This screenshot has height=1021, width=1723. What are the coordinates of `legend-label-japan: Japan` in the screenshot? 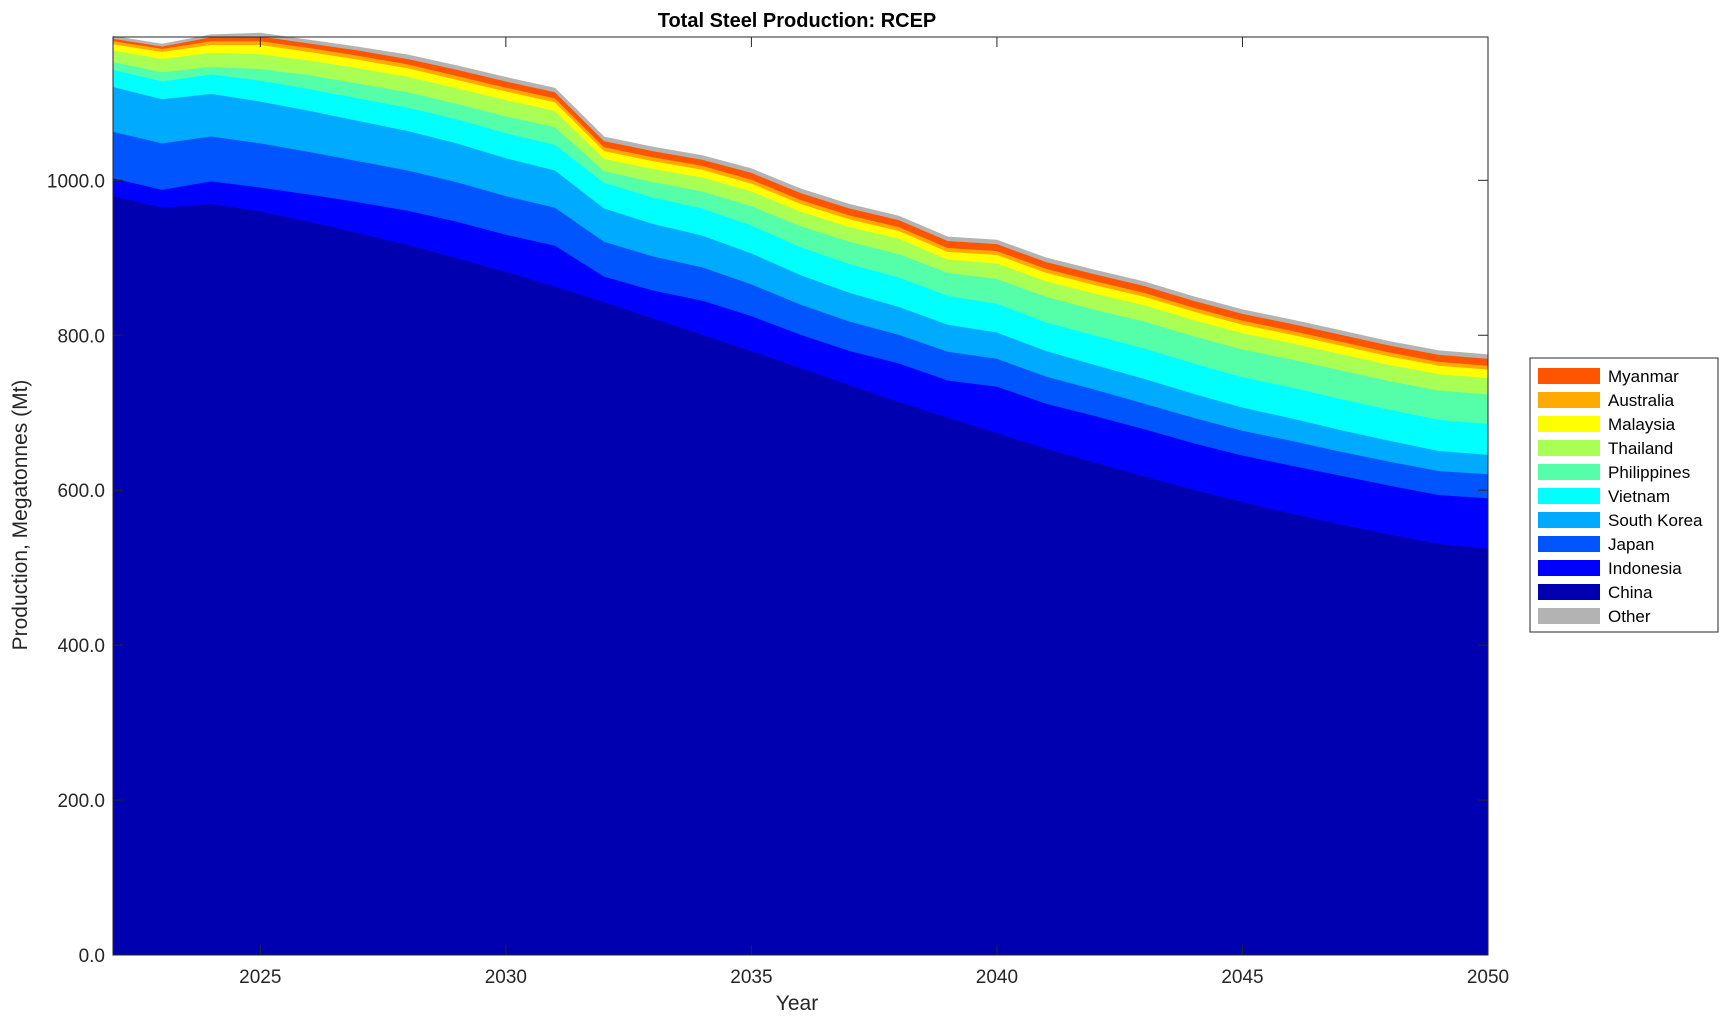 It's located at (1631, 544).